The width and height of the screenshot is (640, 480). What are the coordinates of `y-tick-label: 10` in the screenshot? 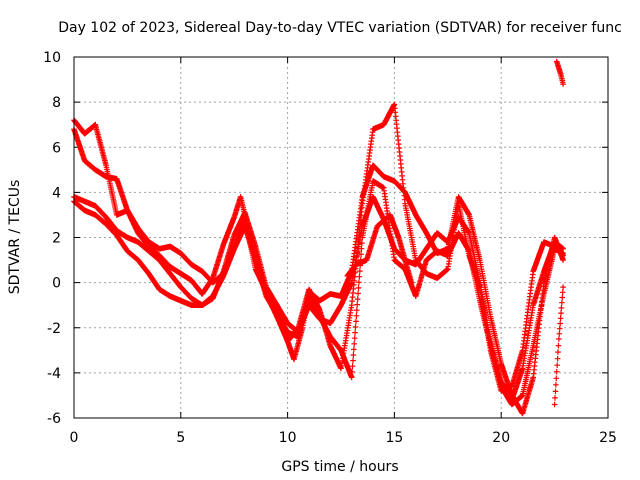 It's located at (52, 58).